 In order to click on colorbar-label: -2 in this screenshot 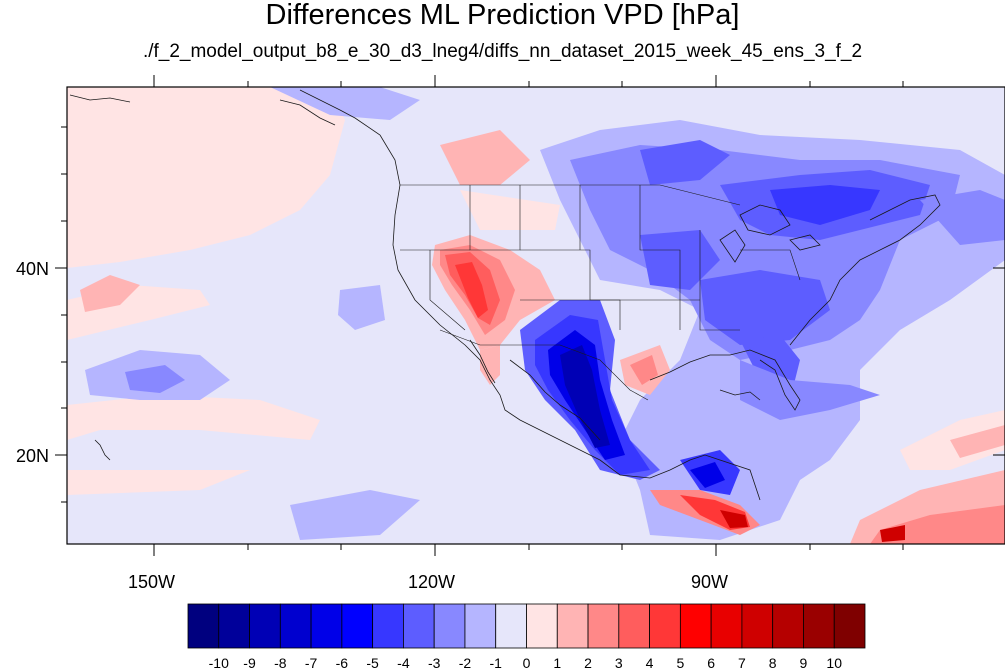, I will do `click(465, 663)`.